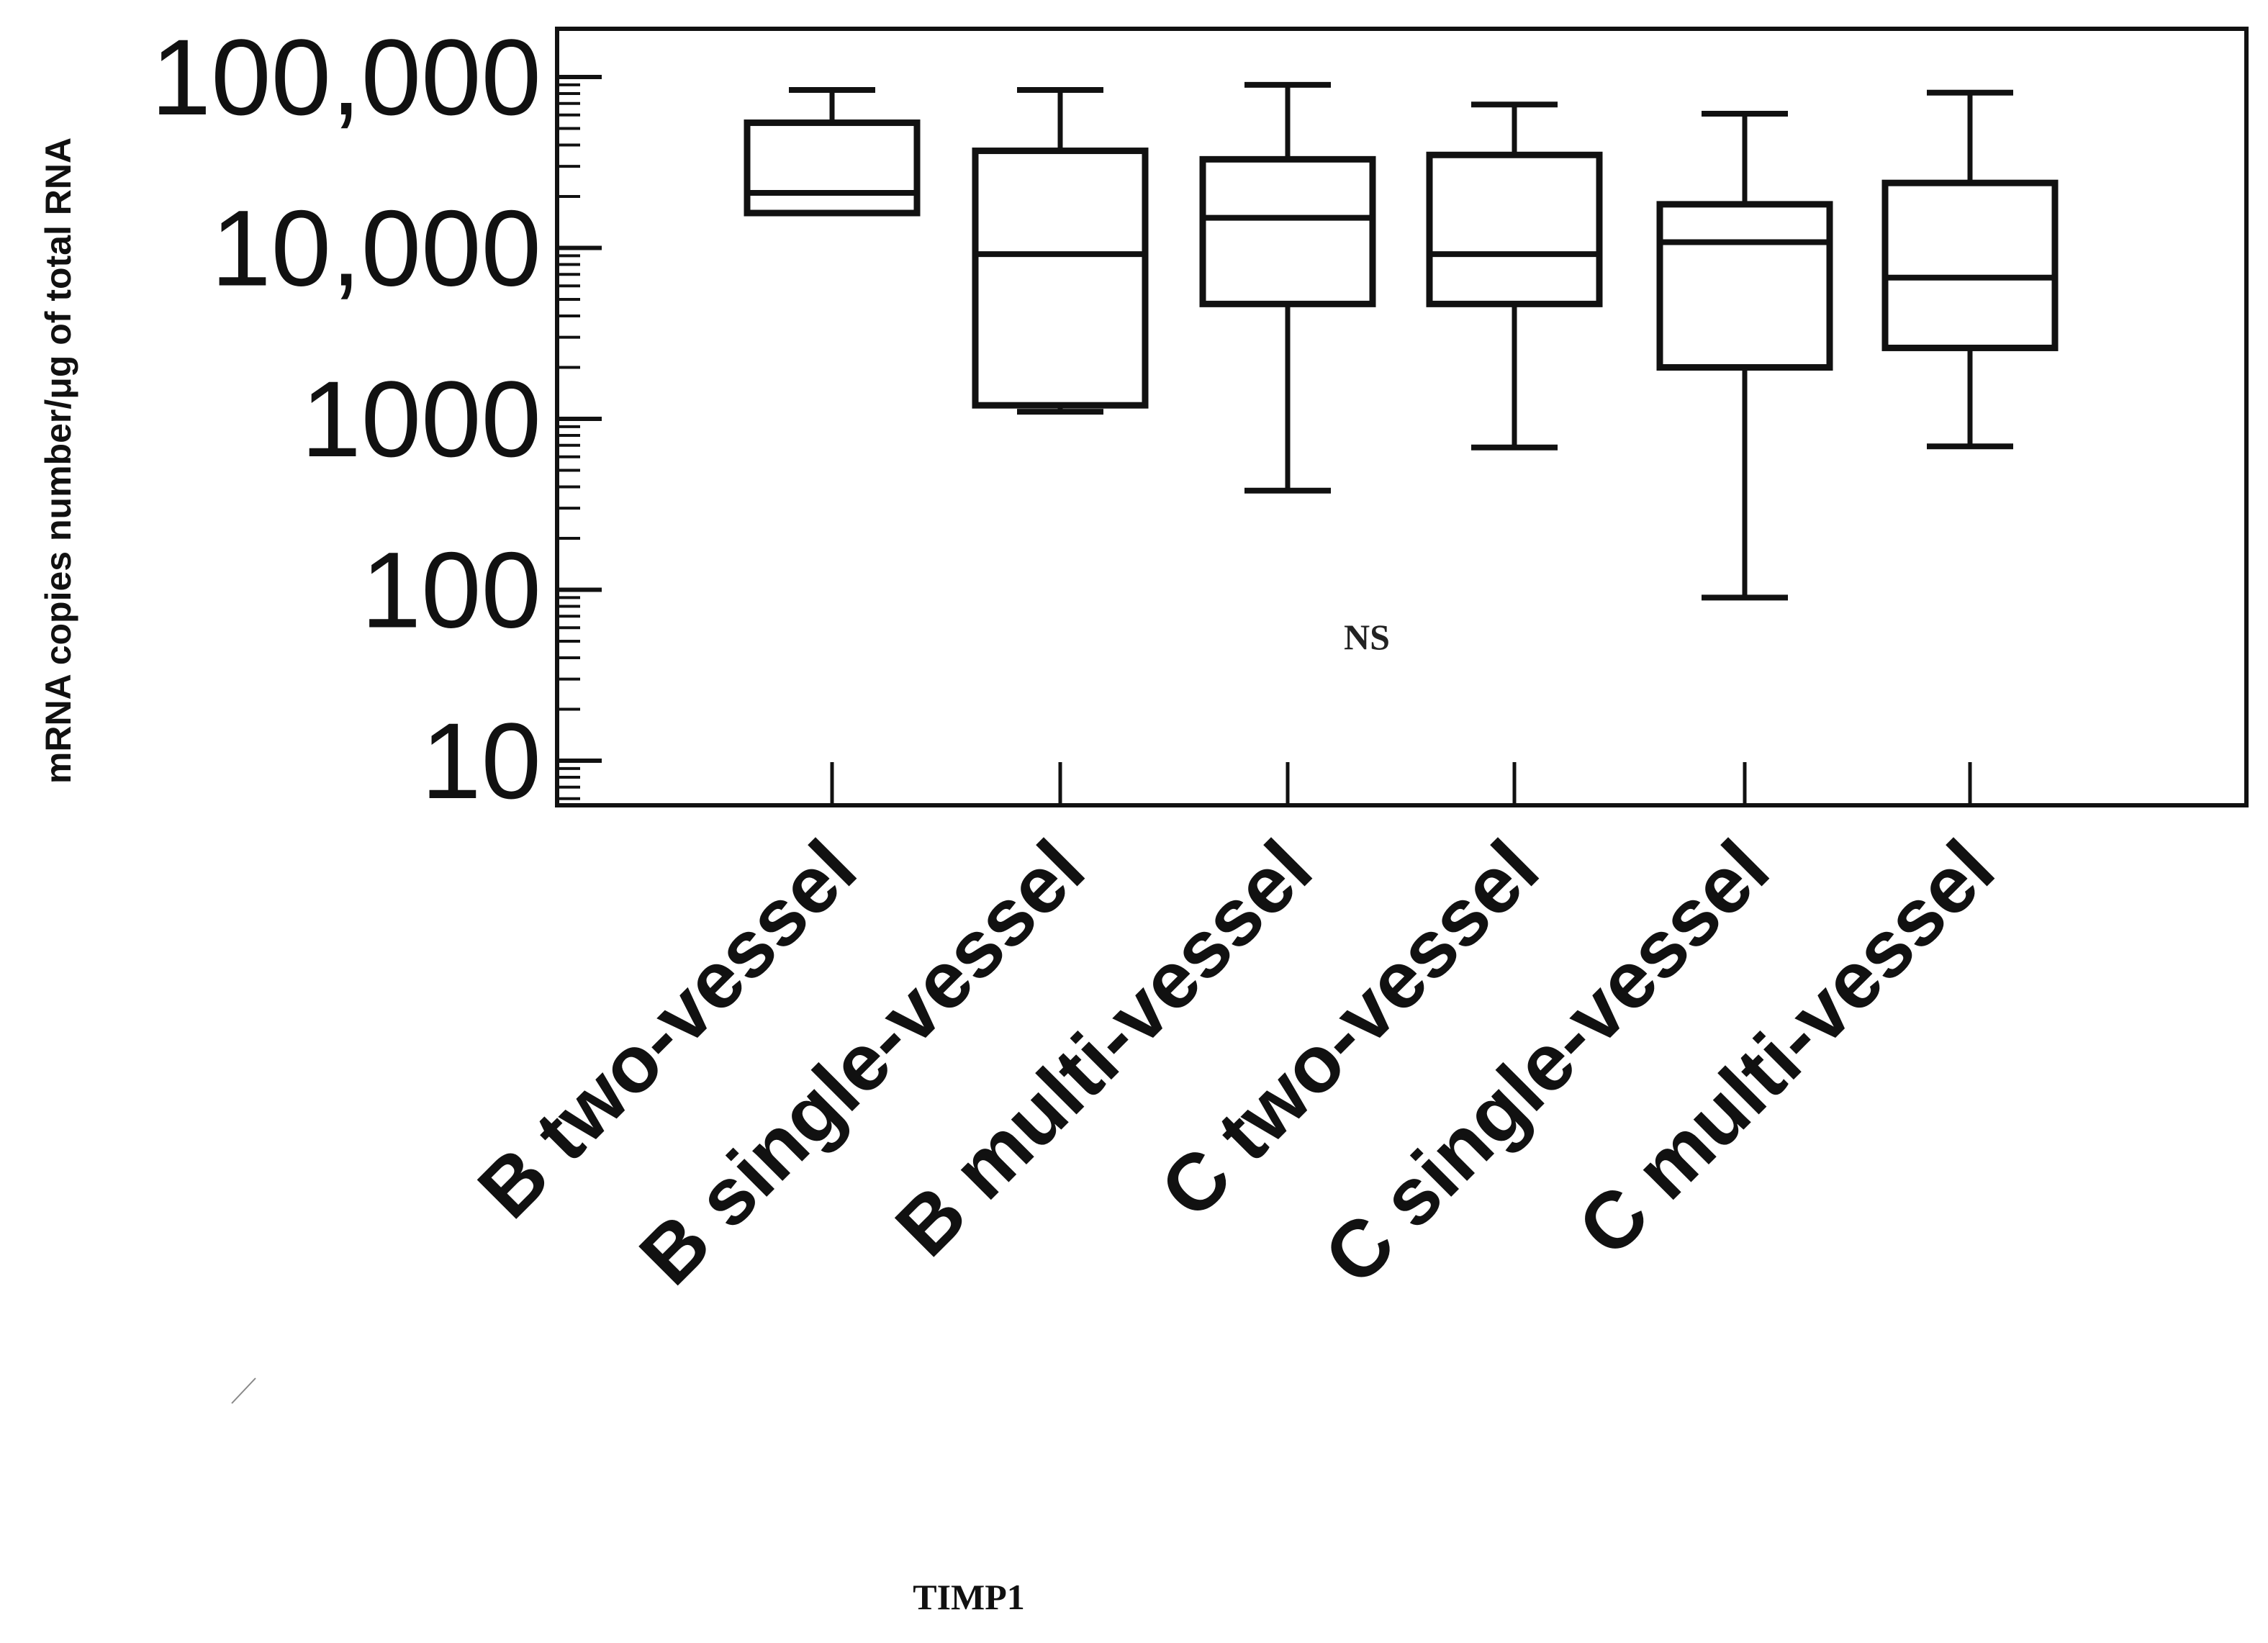 Image resolution: width=2268 pixels, height=1643 pixels. I want to click on y-tick-label: 10,000, so click(376, 249).